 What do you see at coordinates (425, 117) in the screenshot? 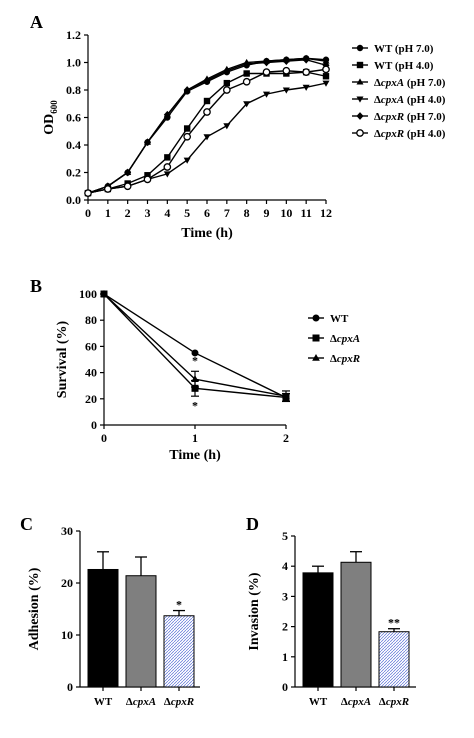
I see `legend-label-suffix: (pH 7.0)` at bounding box center [425, 117].